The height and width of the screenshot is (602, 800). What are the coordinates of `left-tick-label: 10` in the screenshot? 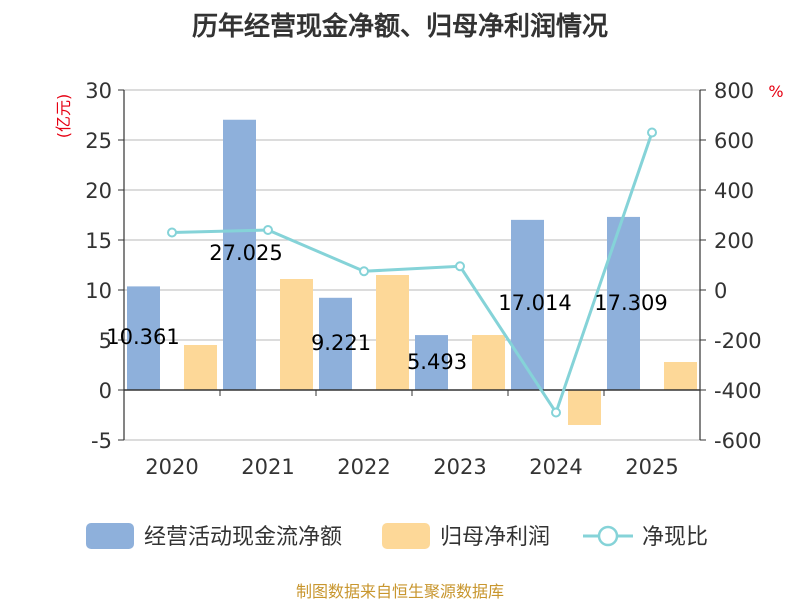 It's located at (98, 291).